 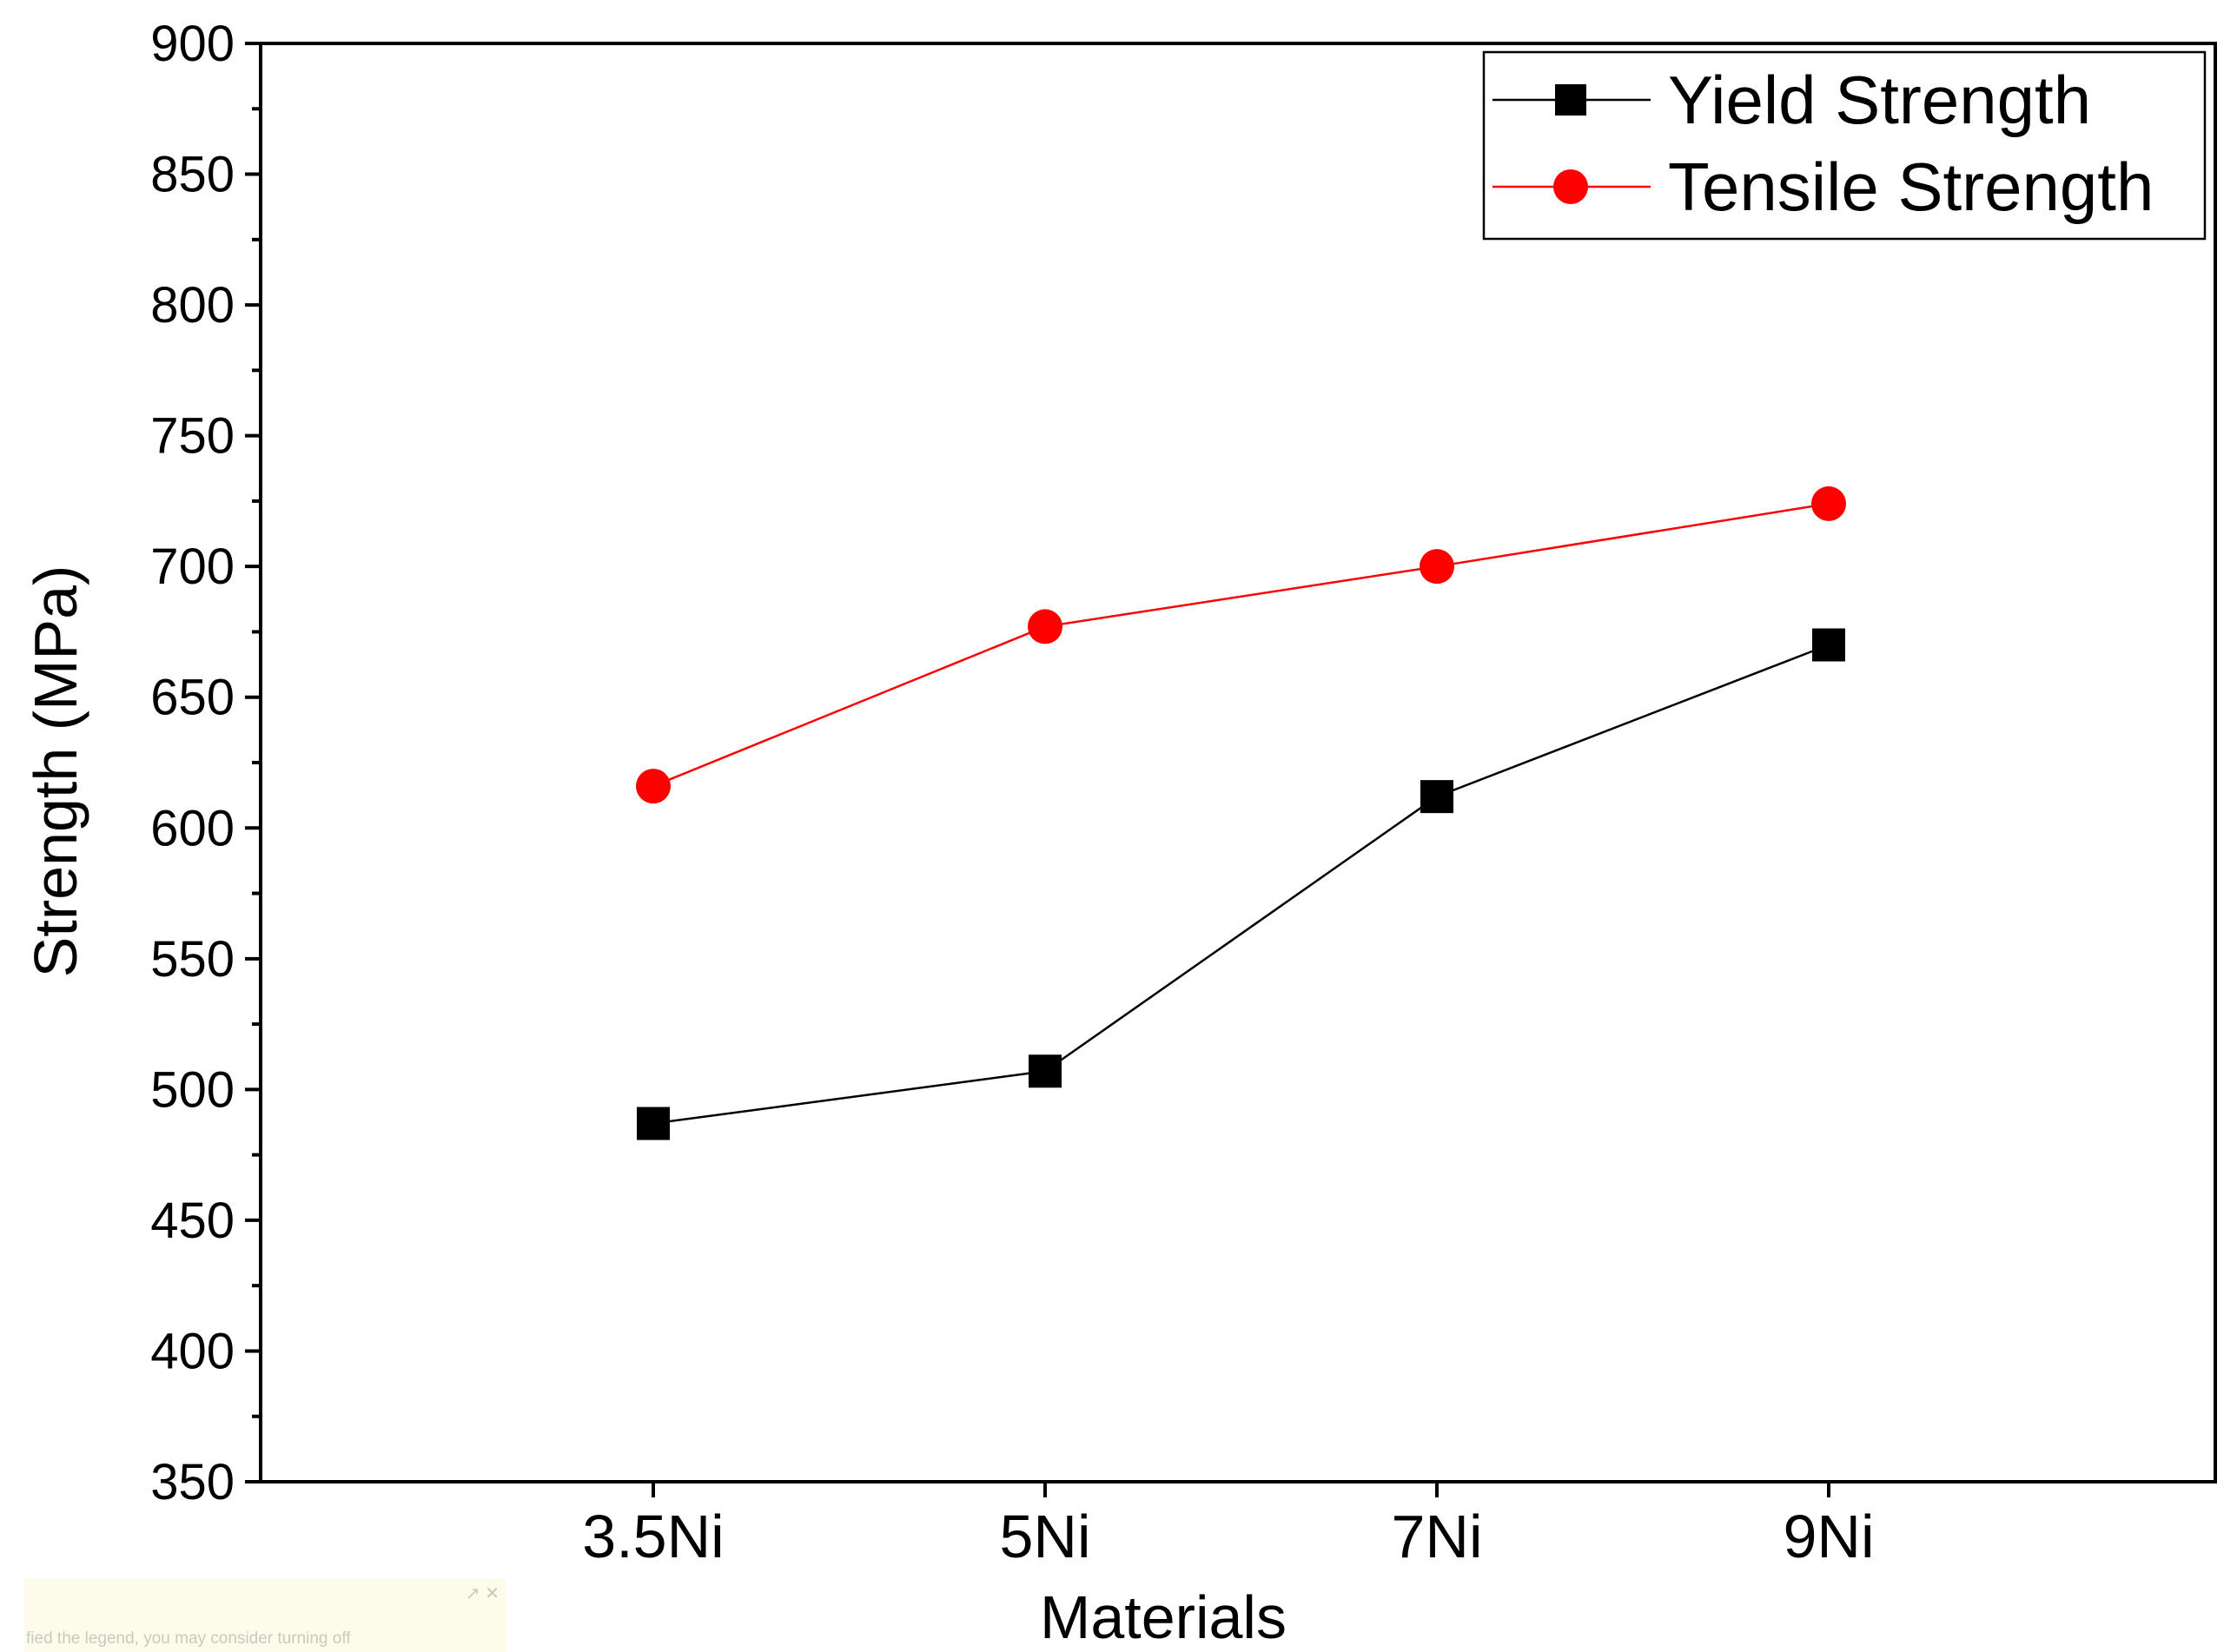 What do you see at coordinates (193, 305) in the screenshot?
I see `y-tick-label: 800` at bounding box center [193, 305].